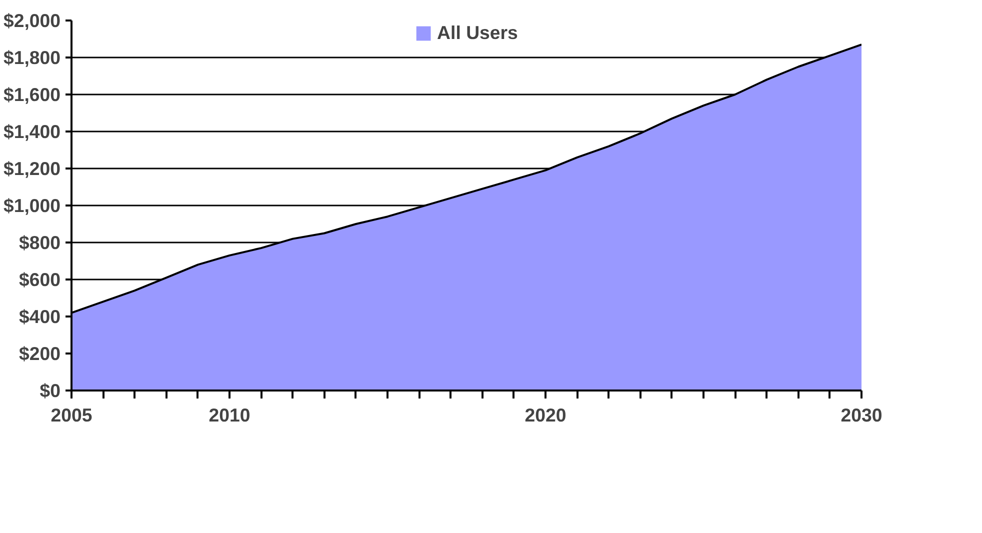 This screenshot has height=533, width=982. I want to click on y-tick-label: $1,400, so click(31, 131).